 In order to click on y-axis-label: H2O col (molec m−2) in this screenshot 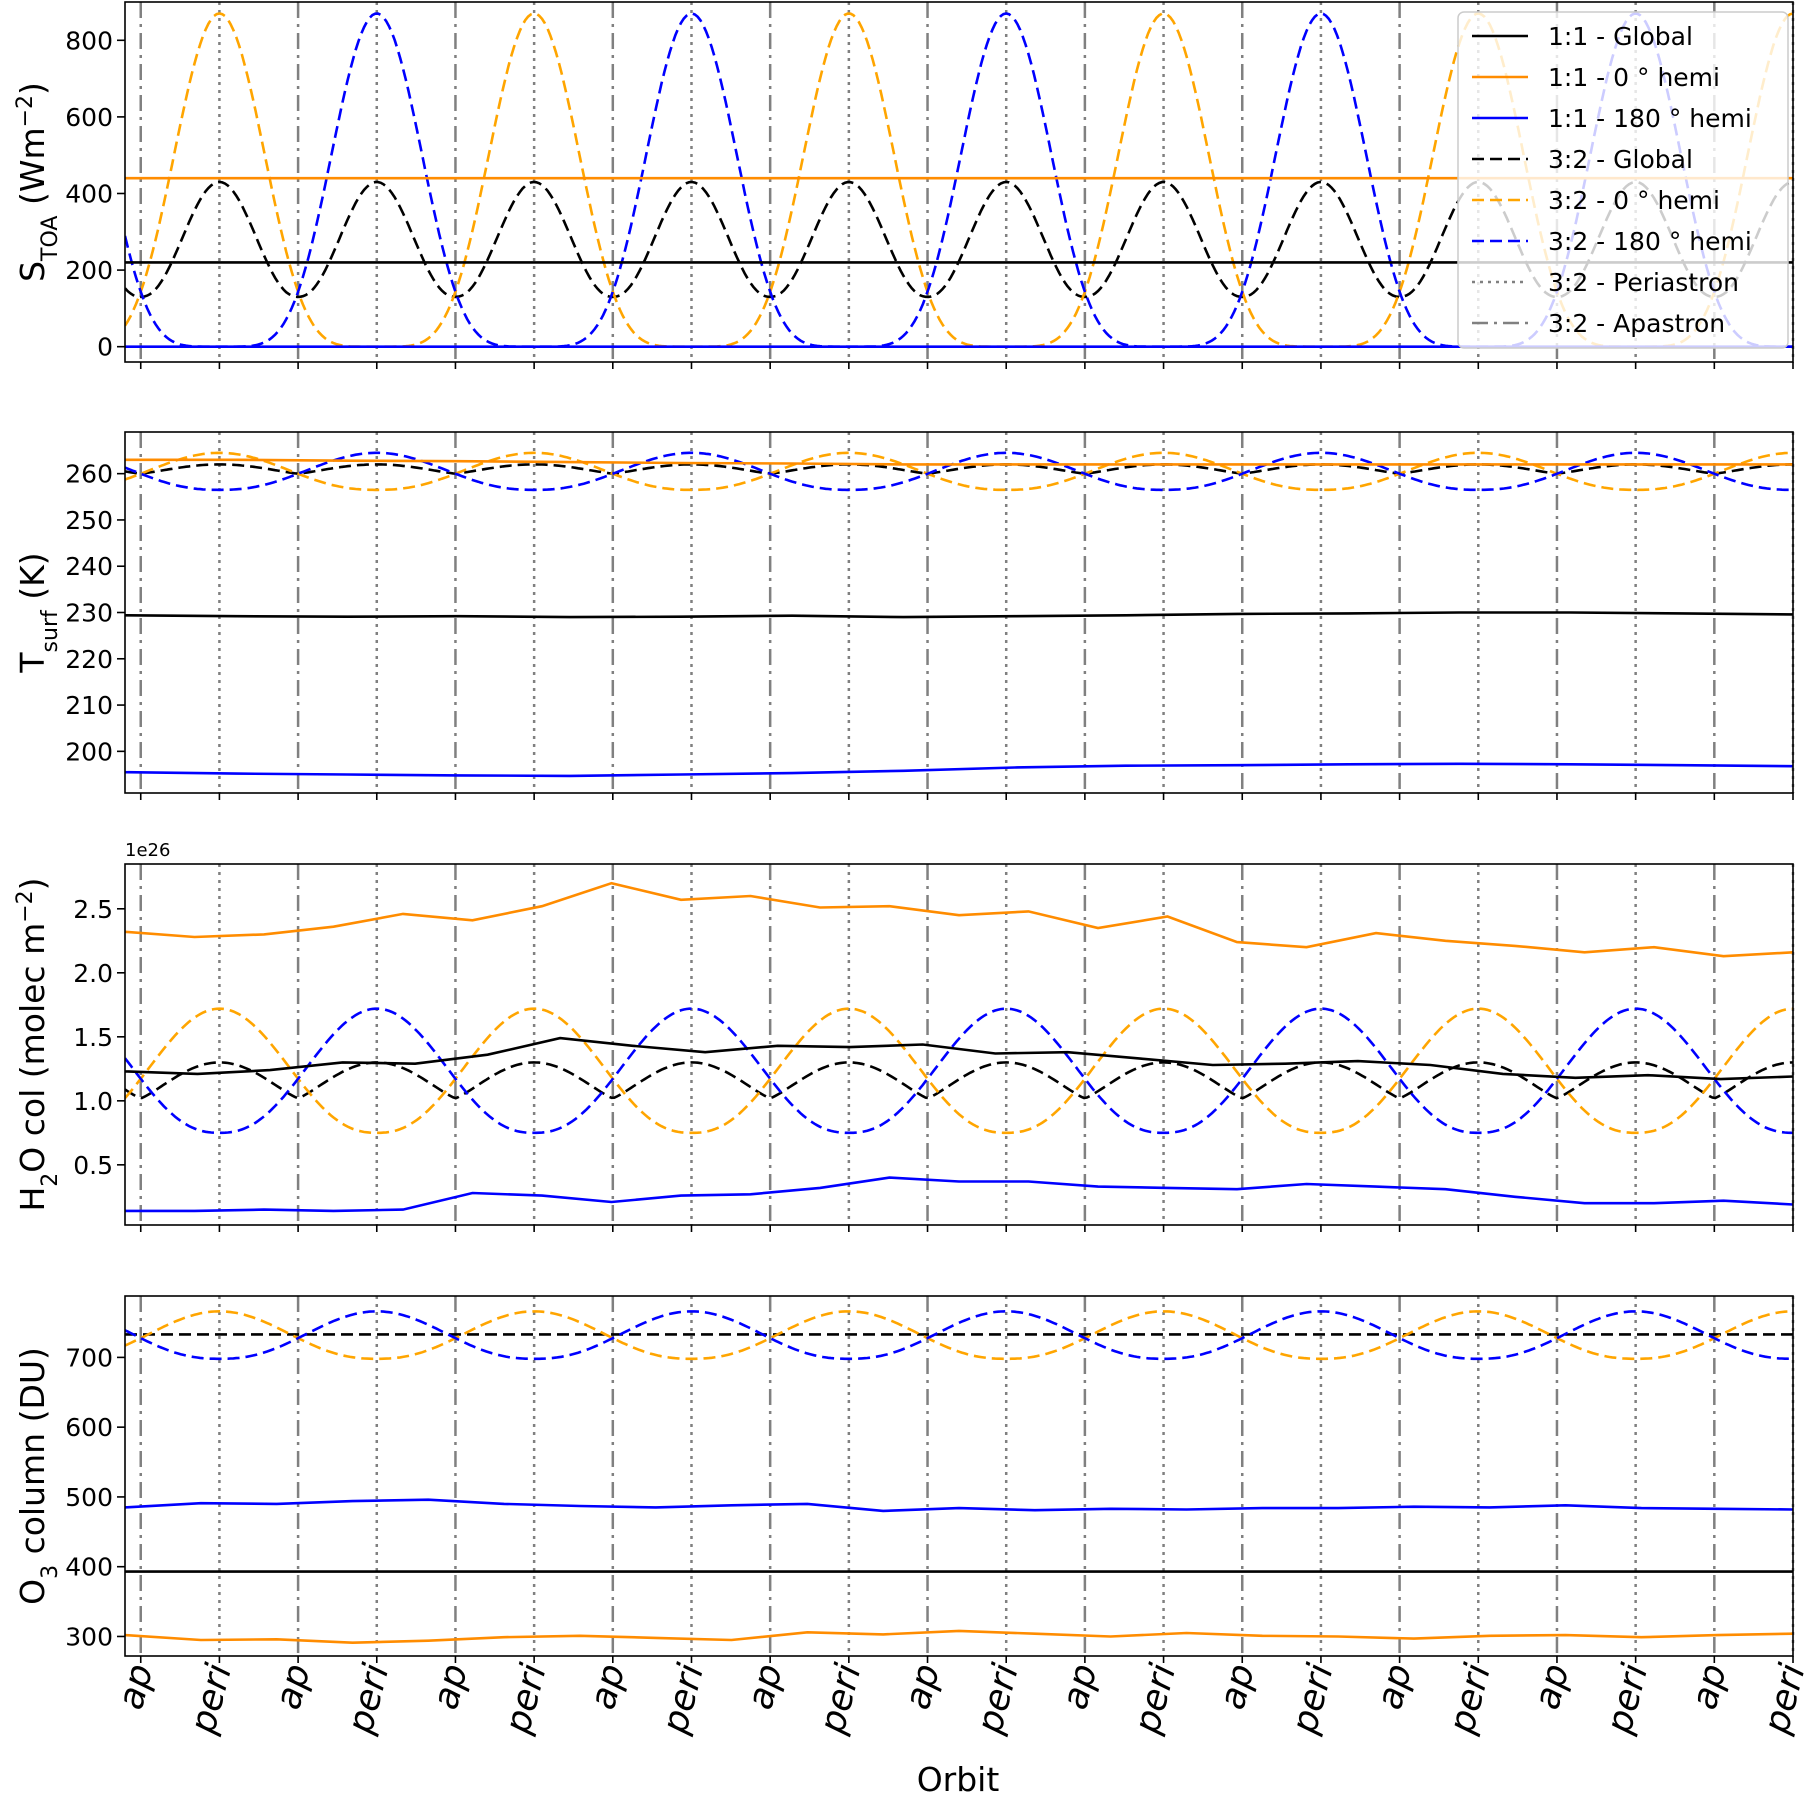, I will do `click(38, 1044)`.